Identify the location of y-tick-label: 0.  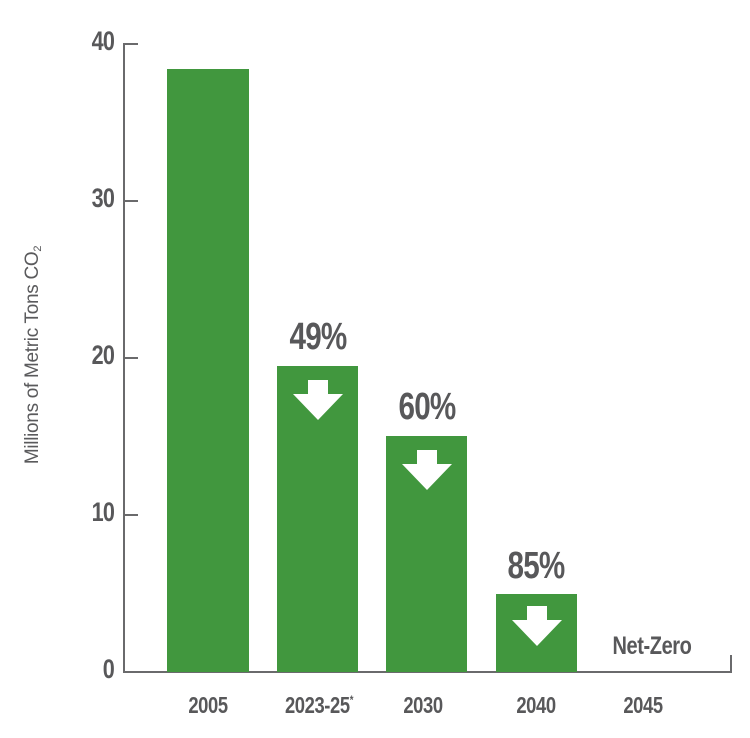
(108, 669).